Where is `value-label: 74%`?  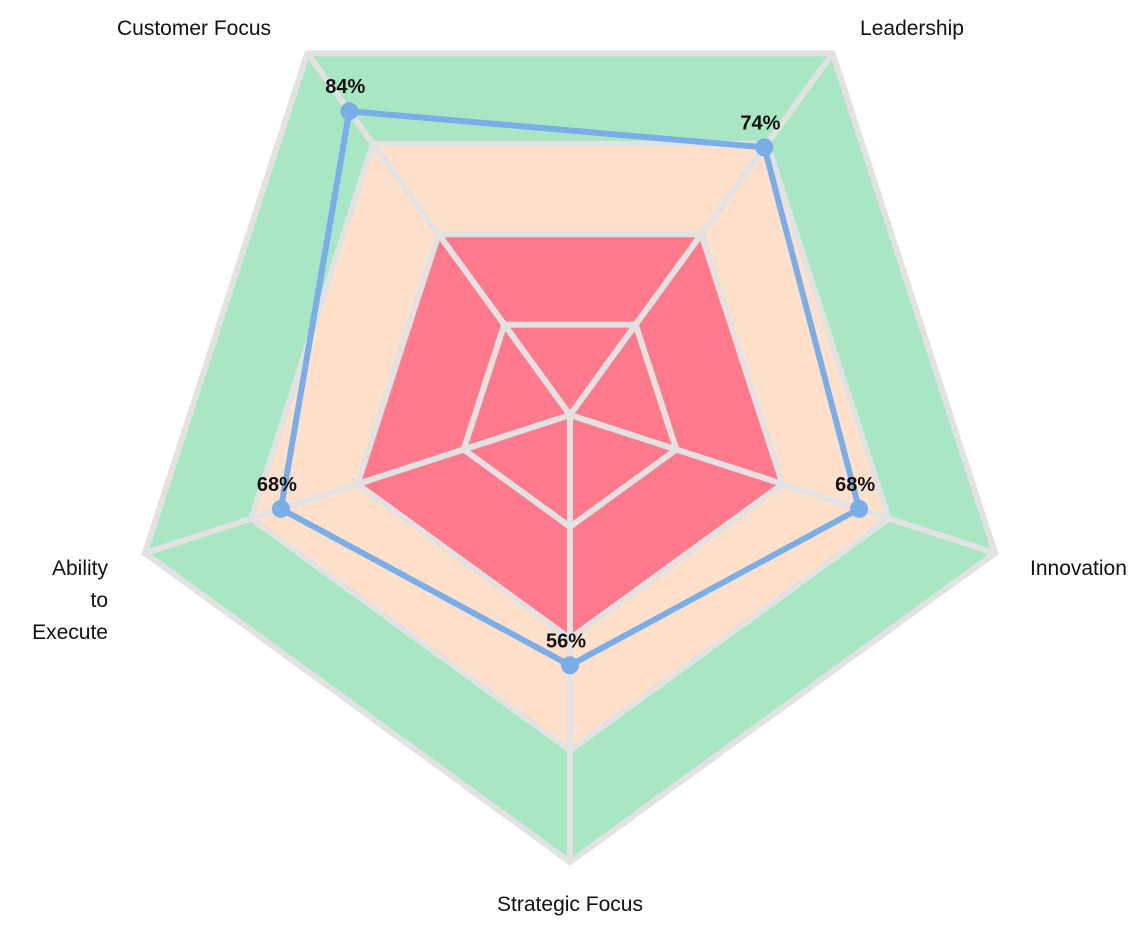 value-label: 74% is located at coordinates (760, 123).